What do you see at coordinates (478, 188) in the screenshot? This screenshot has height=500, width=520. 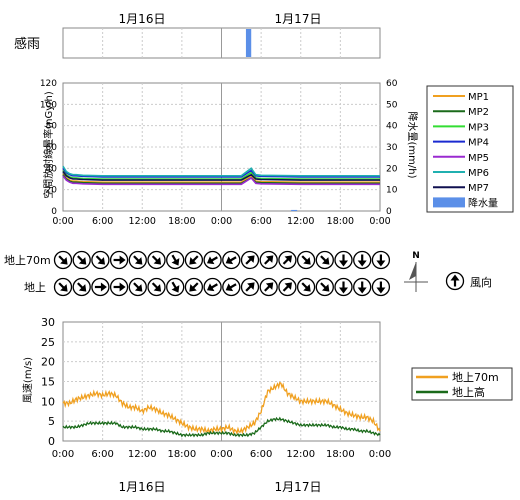 I see `legend-label-MP7: MP7` at bounding box center [478, 188].